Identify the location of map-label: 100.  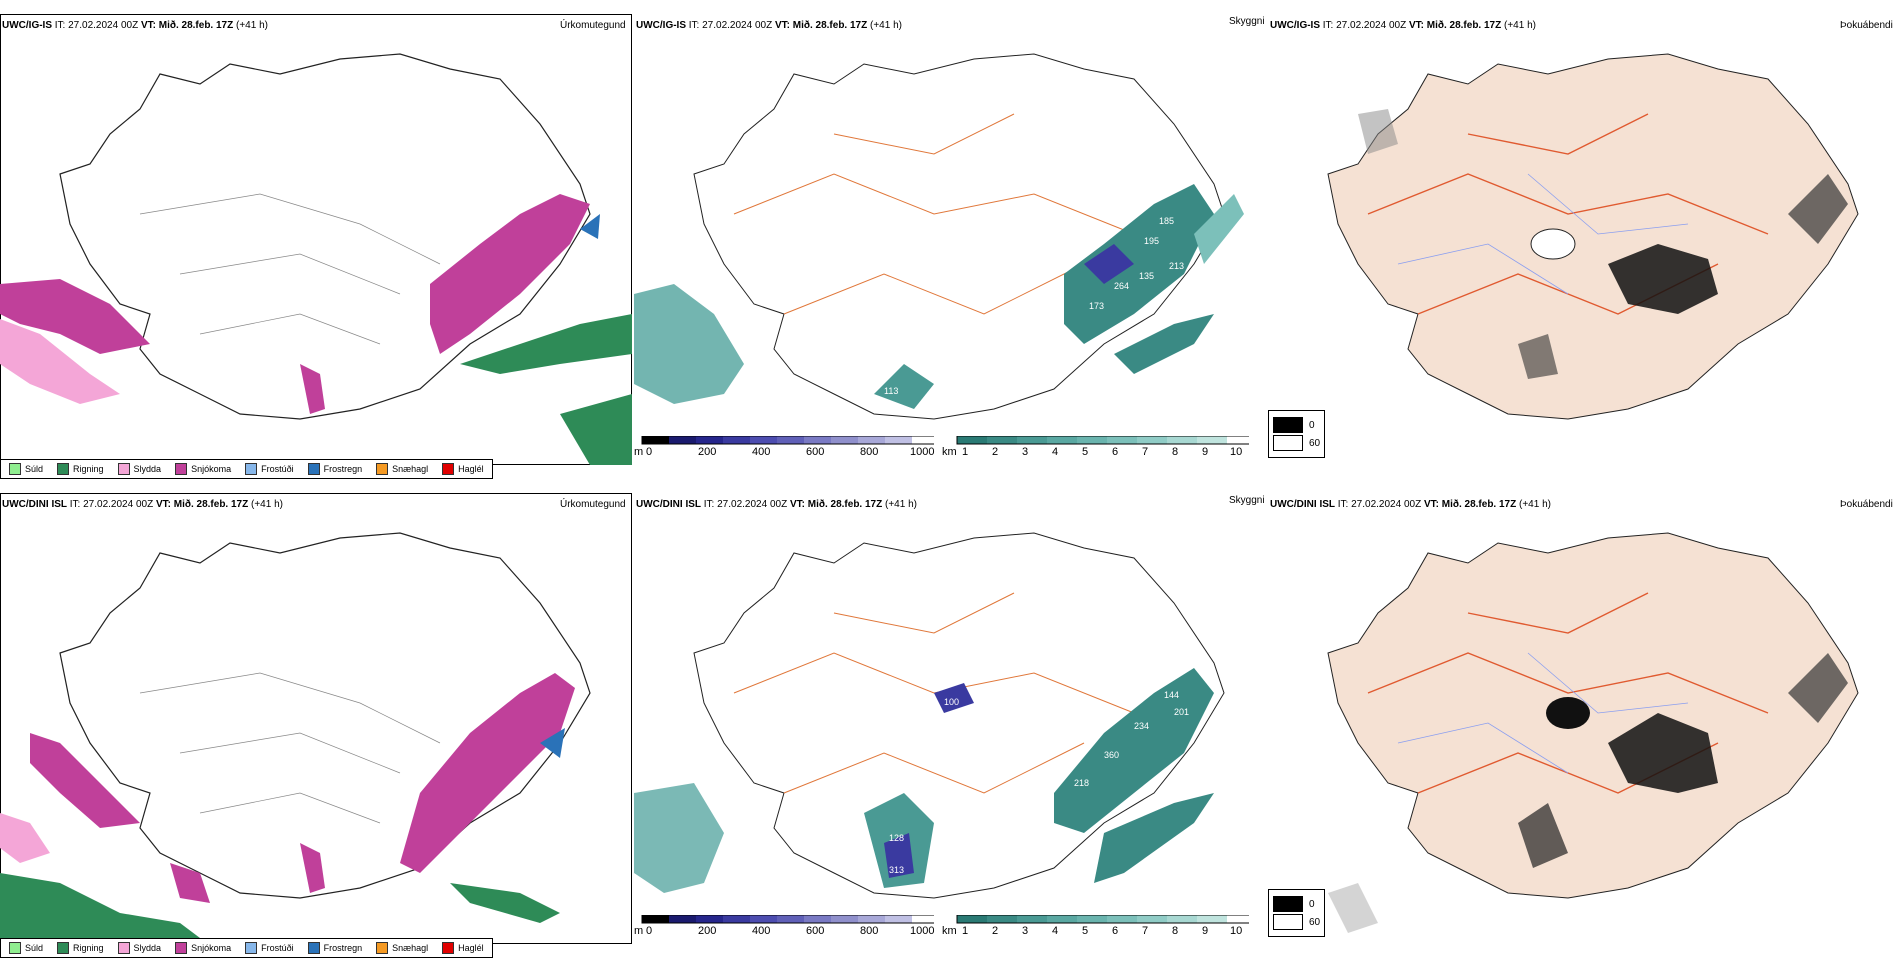
(951, 702).